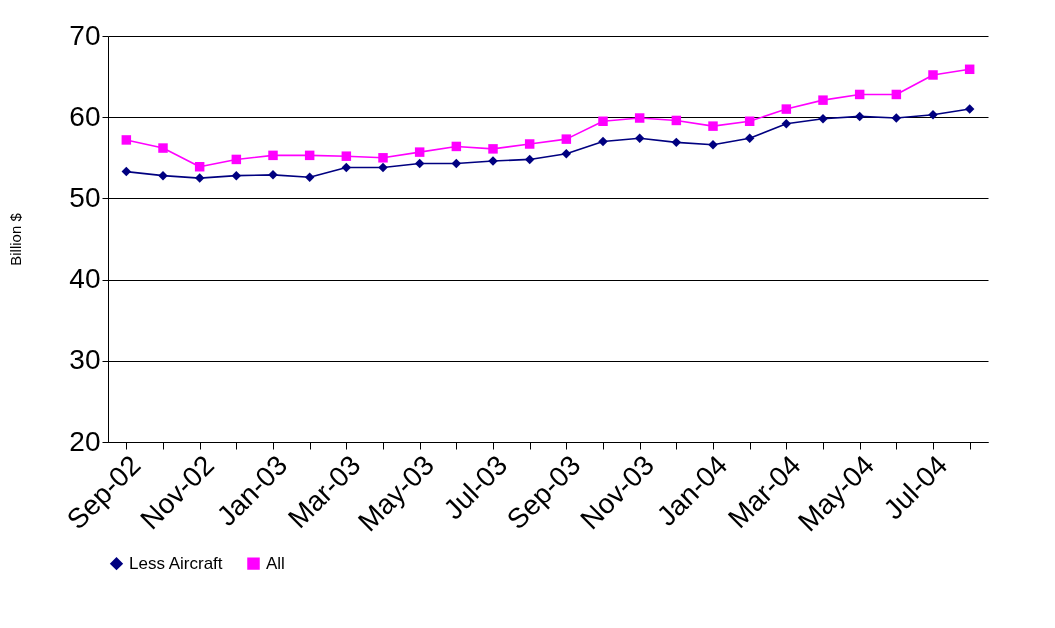 Image resolution: width=1055 pixels, height=628 pixels. What do you see at coordinates (85, 441) in the screenshot?
I see `y-tick-label: 20` at bounding box center [85, 441].